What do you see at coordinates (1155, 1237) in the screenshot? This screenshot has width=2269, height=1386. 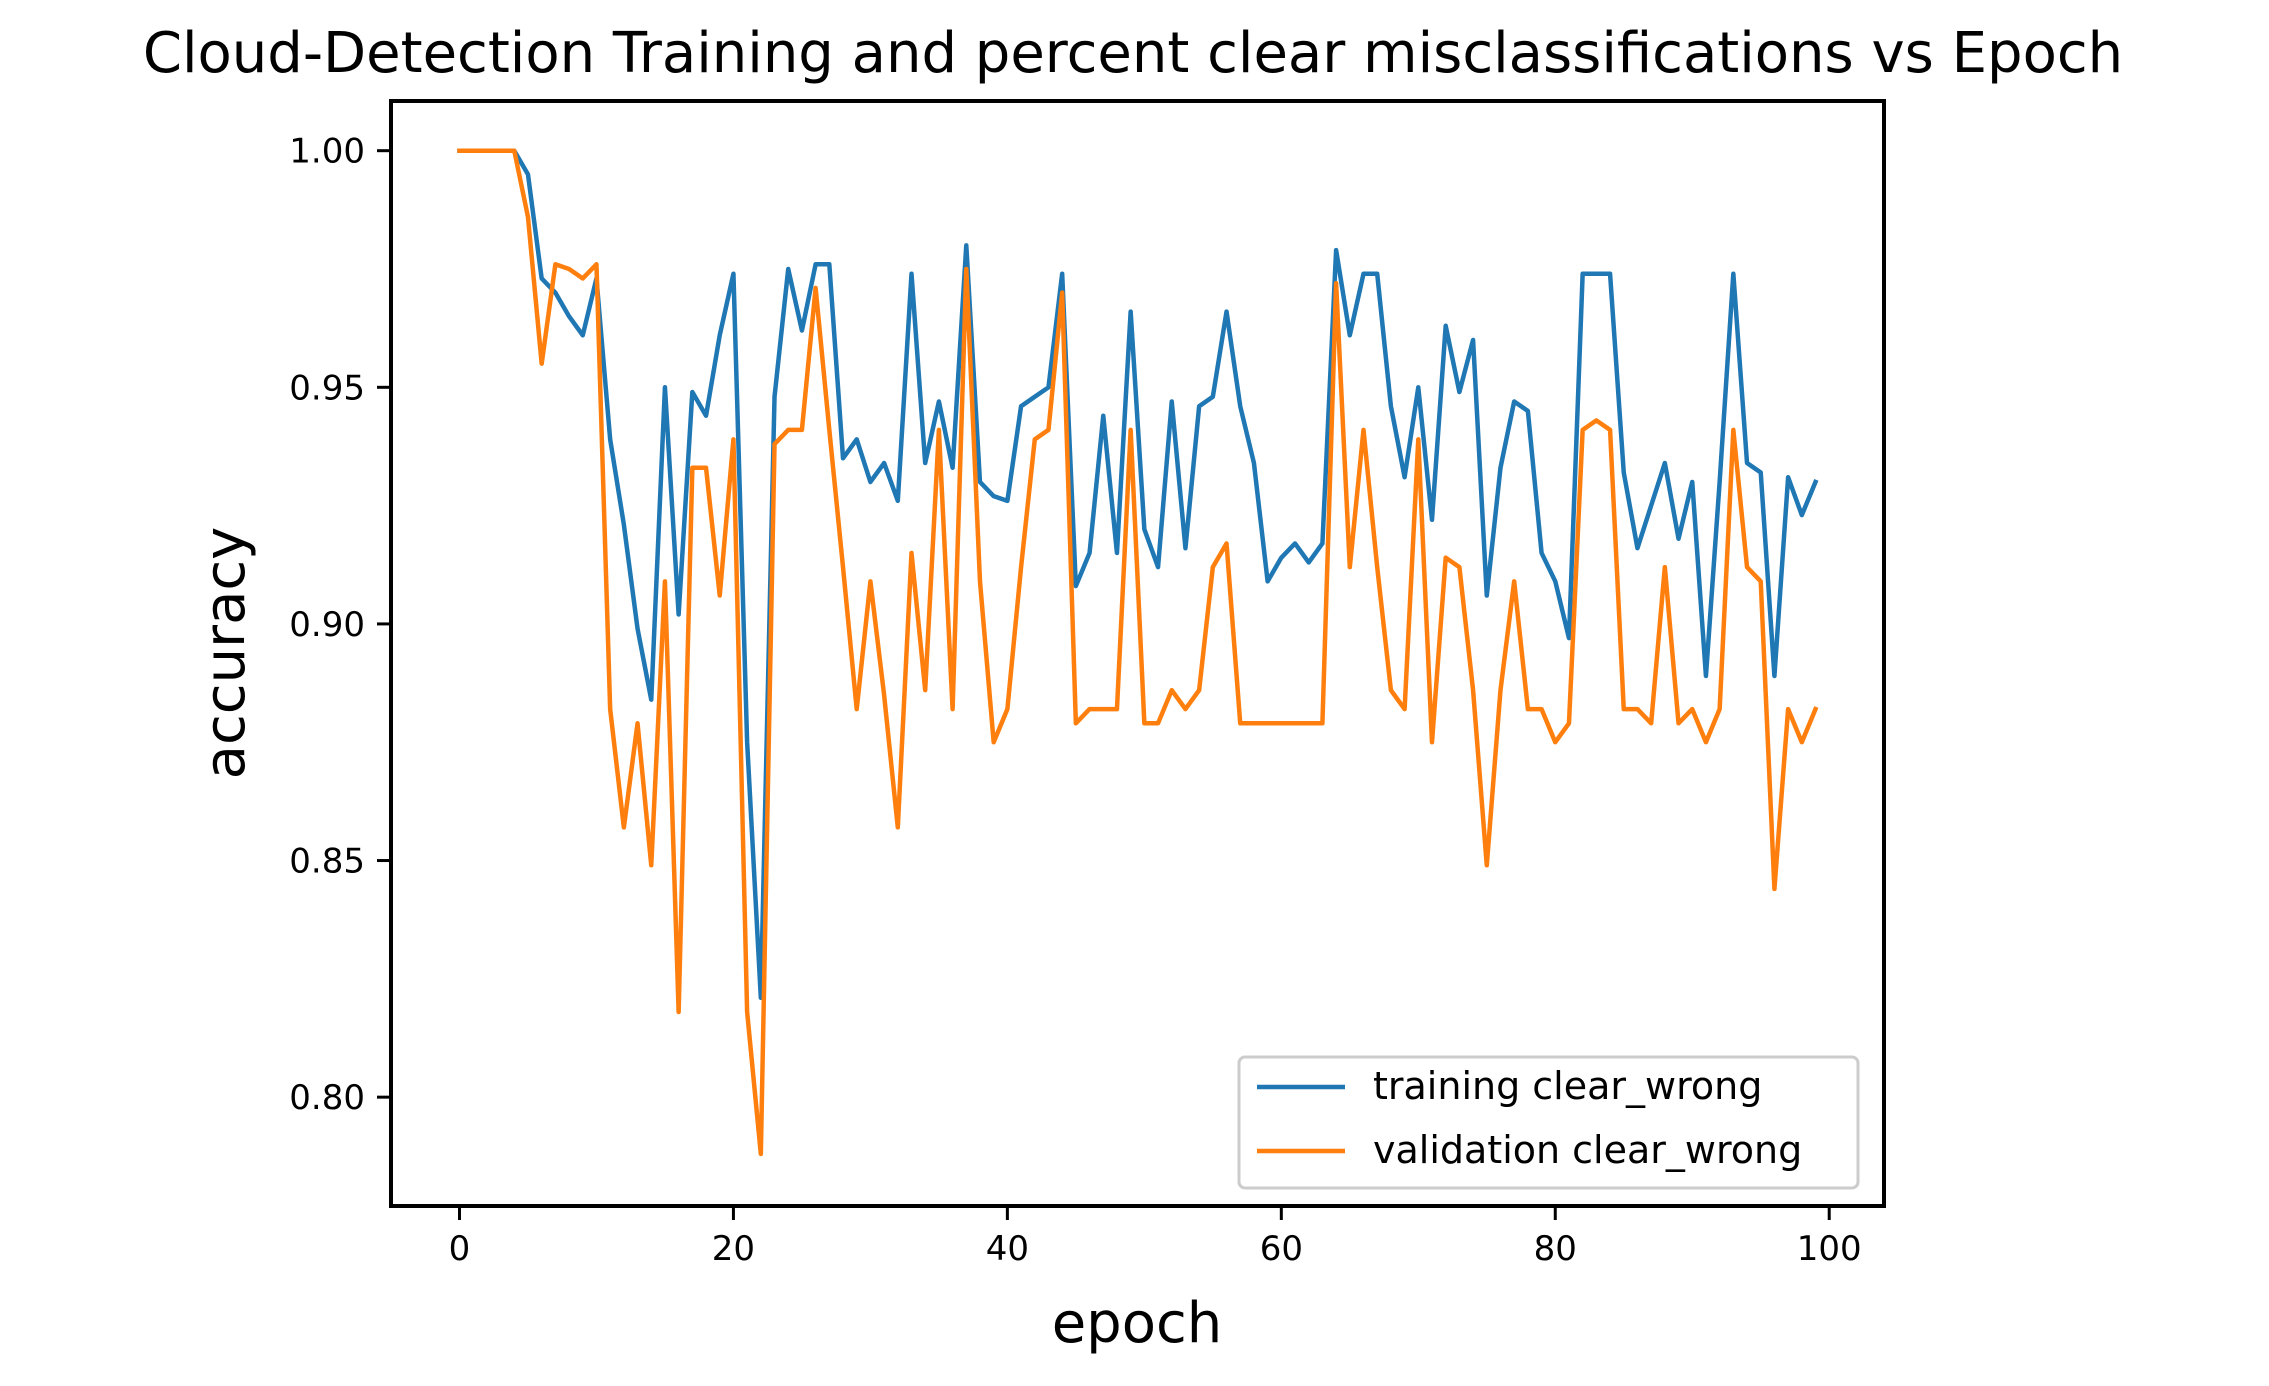 I see `x-axis: 0 20 40 60 80 100` at bounding box center [1155, 1237].